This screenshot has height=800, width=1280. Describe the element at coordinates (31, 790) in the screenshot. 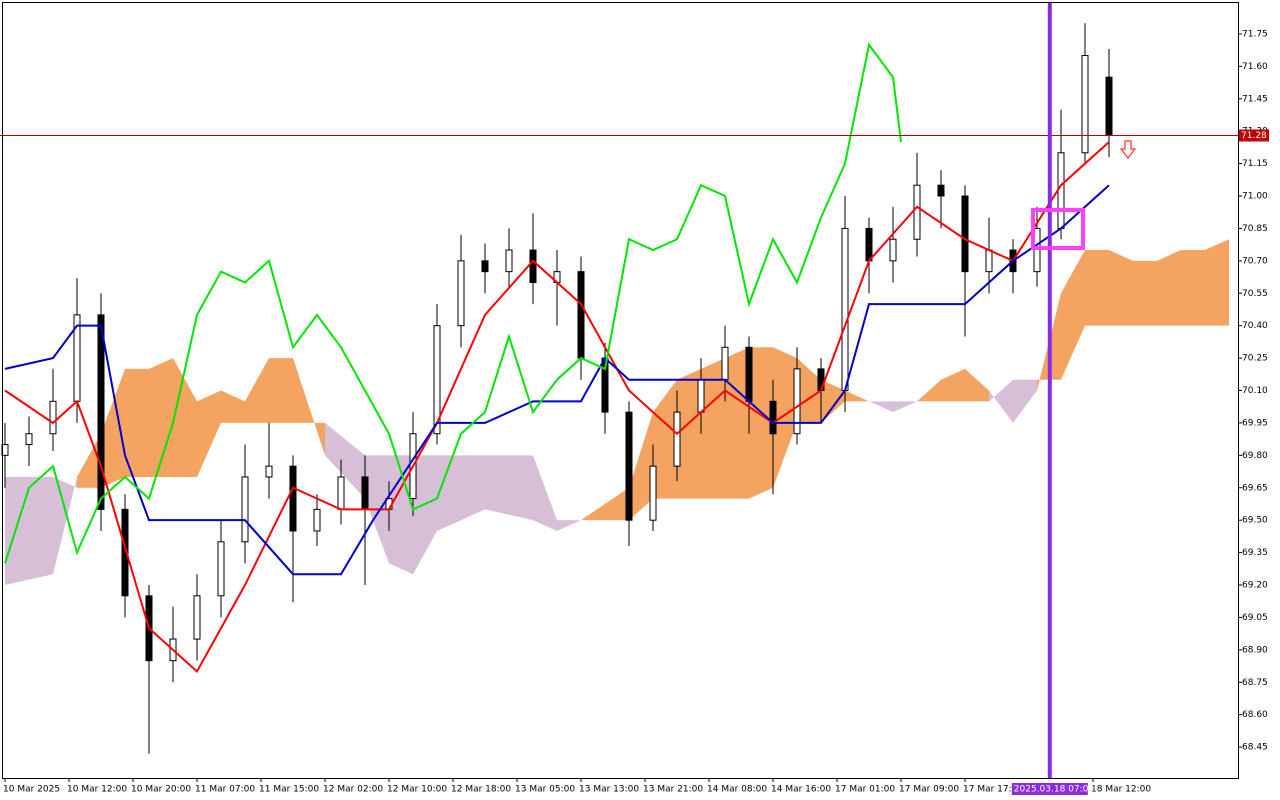

I see `x-tick-label: 10 Mar 2025` at that location.